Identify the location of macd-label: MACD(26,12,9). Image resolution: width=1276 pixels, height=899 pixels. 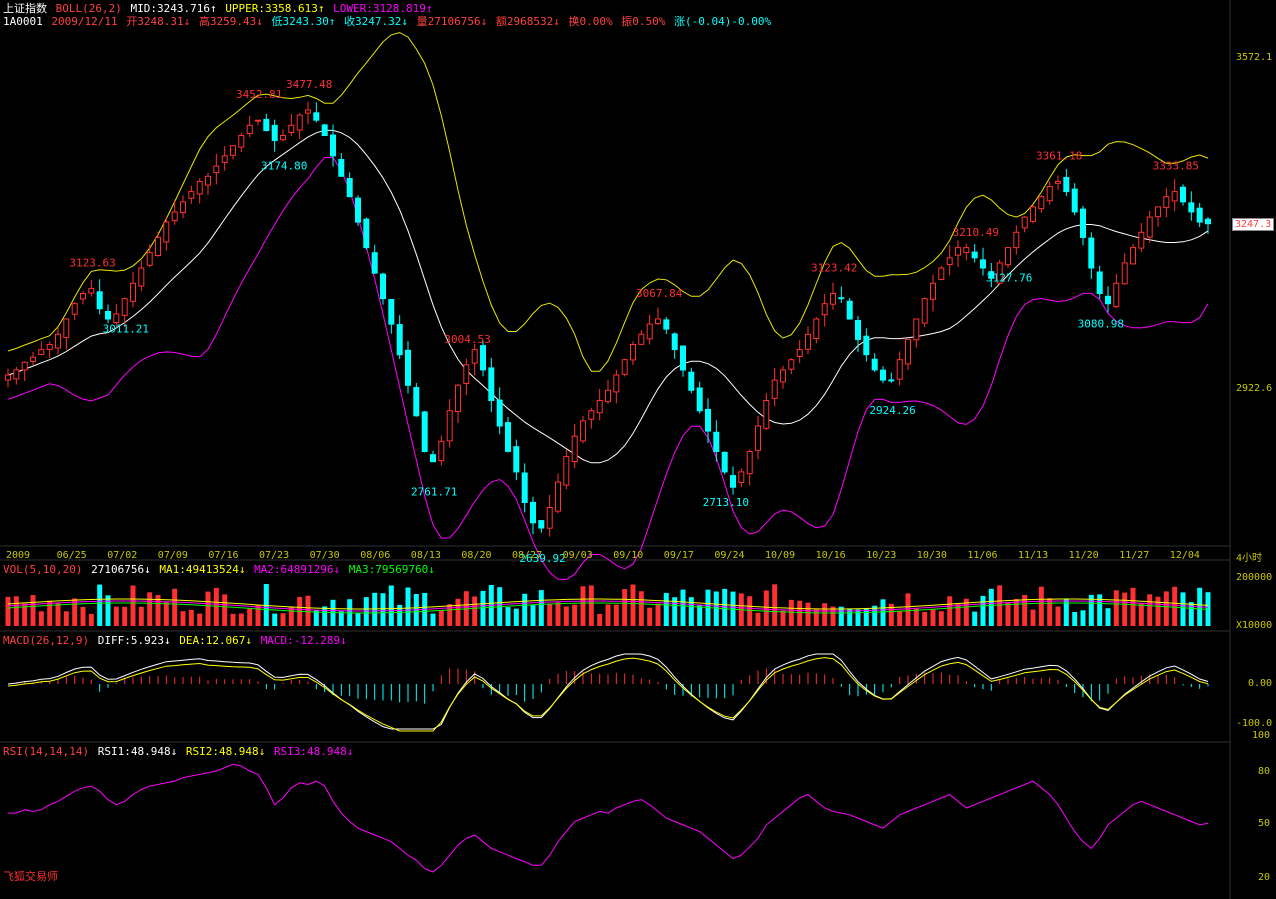
(46, 640).